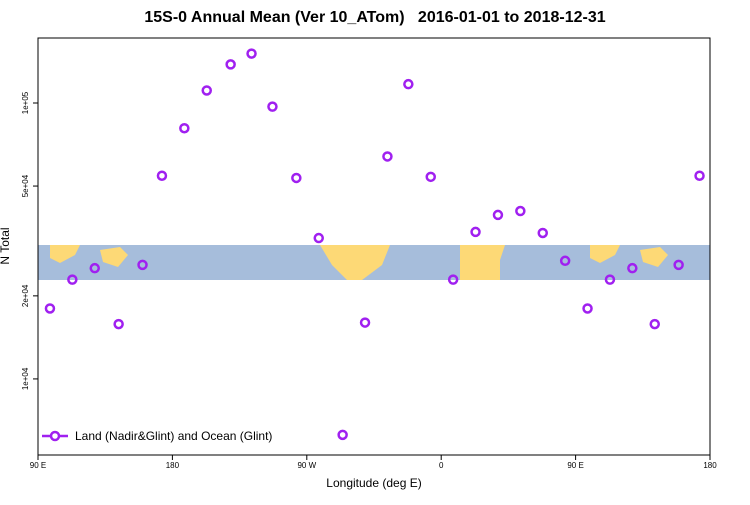 This screenshot has height=505, width=750. What do you see at coordinates (173, 436) in the screenshot?
I see `legend-label: Land (Nadir&Glint) and Ocean (Glint)` at bounding box center [173, 436].